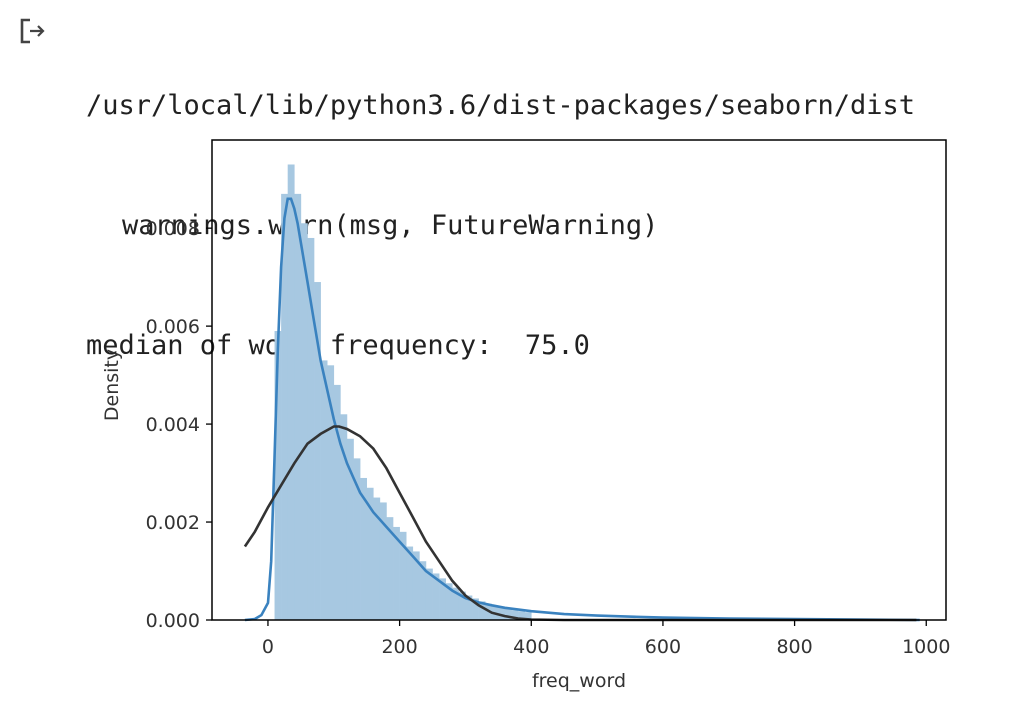 This screenshot has width=1026, height=714. Describe the element at coordinates (112, 385) in the screenshot. I see `y-axis-label: Density` at that location.